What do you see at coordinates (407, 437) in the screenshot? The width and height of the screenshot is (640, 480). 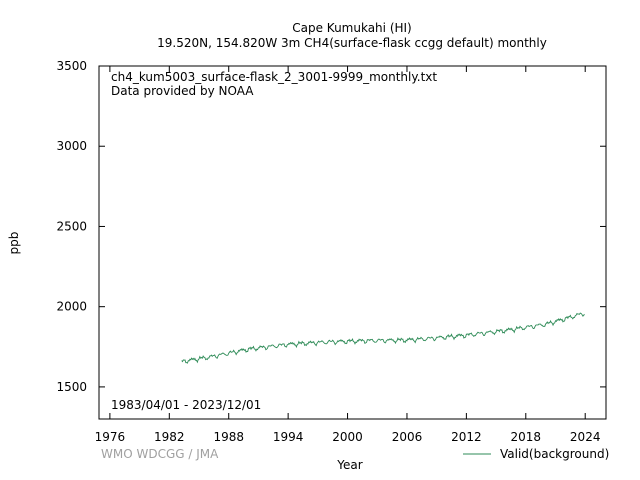 I see `x-tick-label: 2006` at bounding box center [407, 437].